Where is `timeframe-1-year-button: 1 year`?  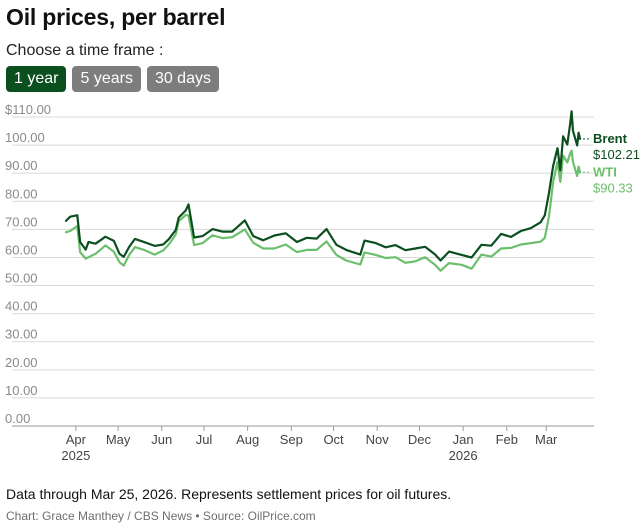
timeframe-1-year-button: 1 year is located at coordinates (36, 79).